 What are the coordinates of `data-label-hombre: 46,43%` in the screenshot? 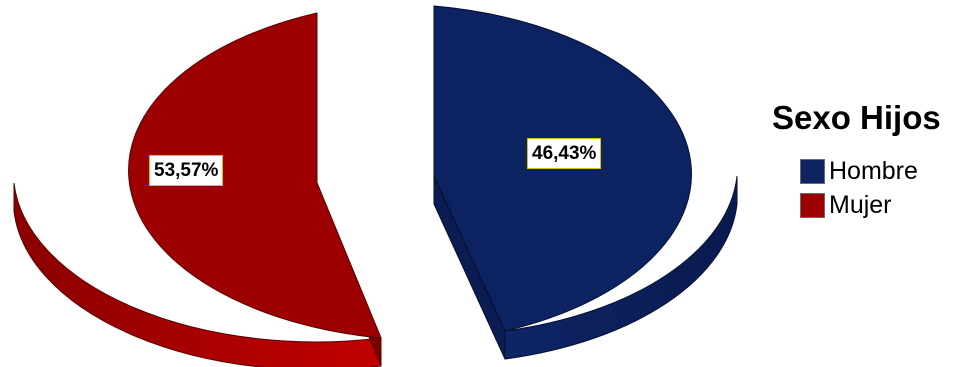 It's located at (564, 153).